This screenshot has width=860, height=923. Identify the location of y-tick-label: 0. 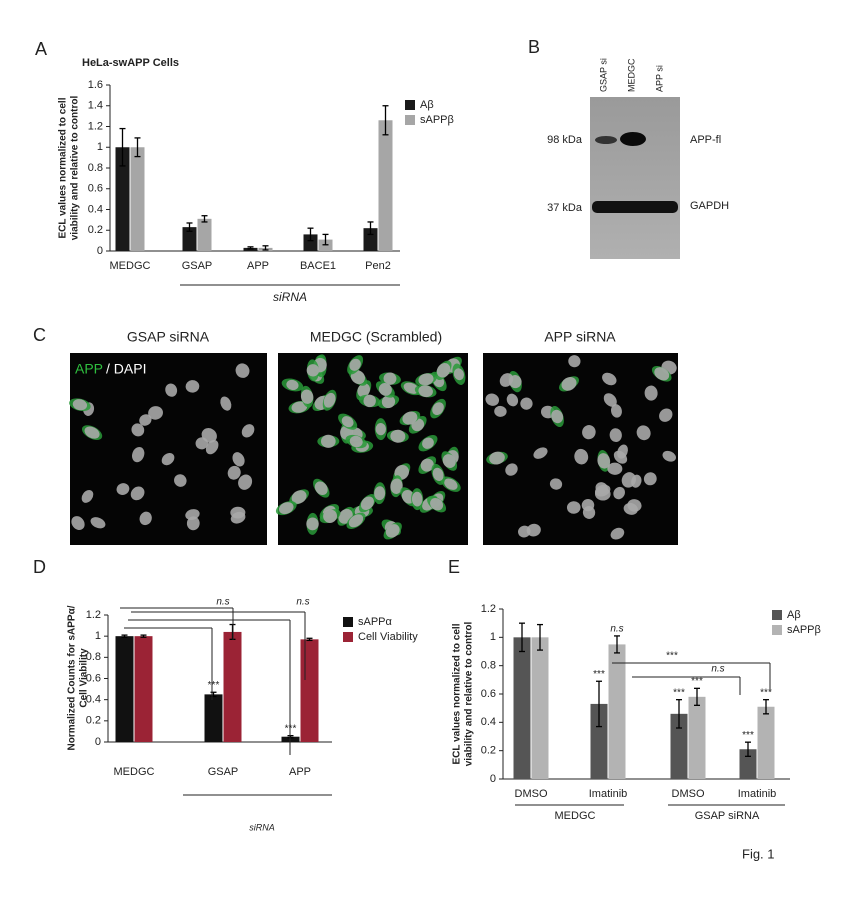
(100, 251).